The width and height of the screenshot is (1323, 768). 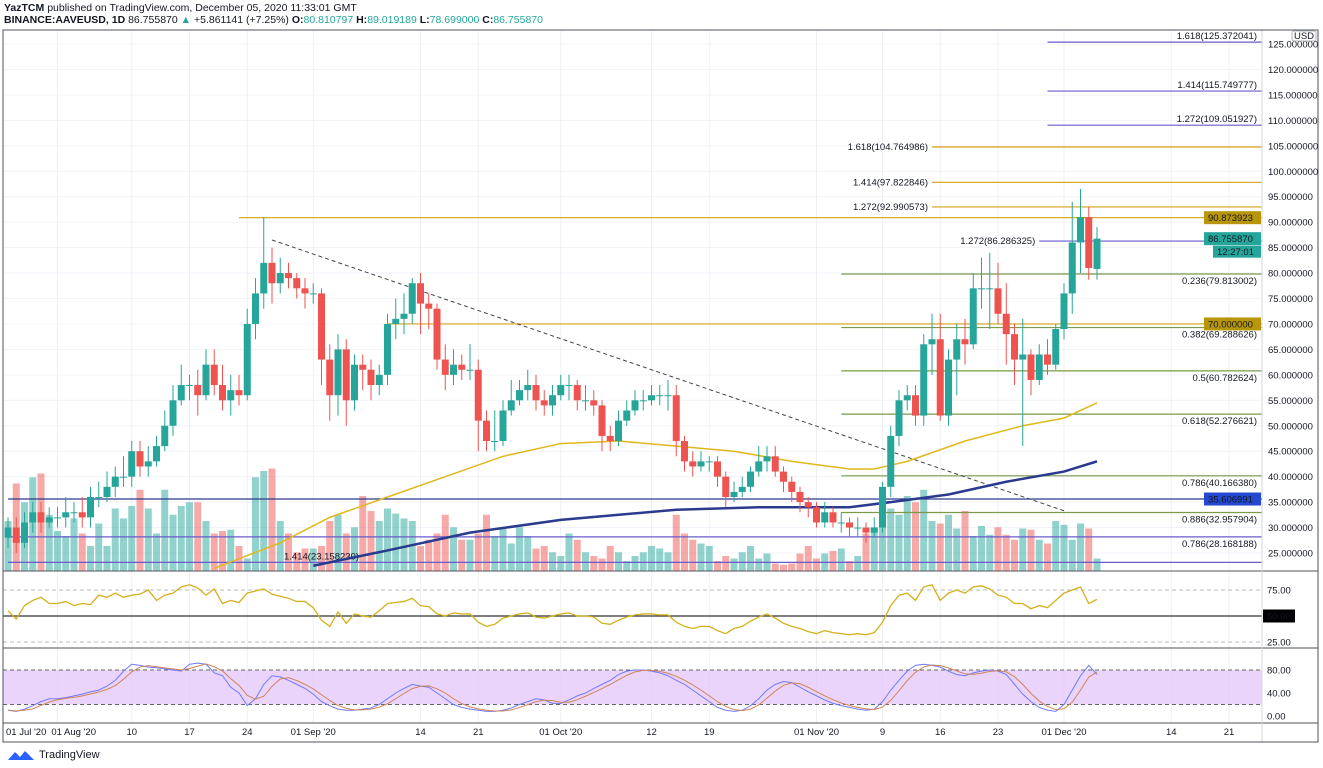 I want to click on y-tick-label: 100.000000, so click(x=1293, y=172).